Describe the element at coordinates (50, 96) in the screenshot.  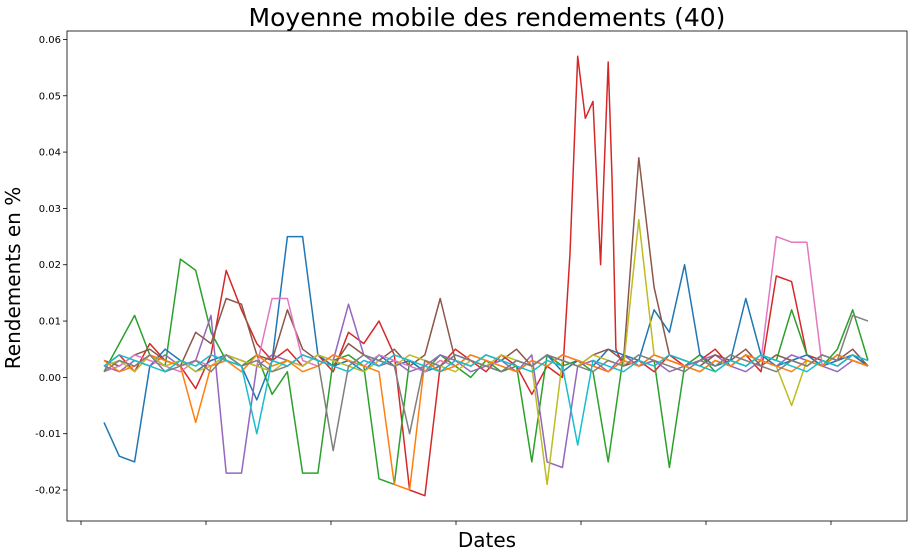
I see `y-tick-label: 0.05` at that location.